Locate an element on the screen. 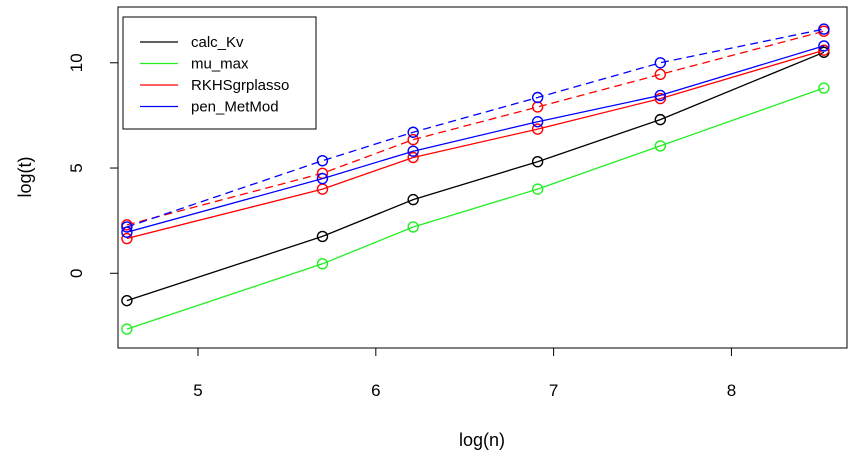  y-tick-label: 0 is located at coordinates (76, 273).